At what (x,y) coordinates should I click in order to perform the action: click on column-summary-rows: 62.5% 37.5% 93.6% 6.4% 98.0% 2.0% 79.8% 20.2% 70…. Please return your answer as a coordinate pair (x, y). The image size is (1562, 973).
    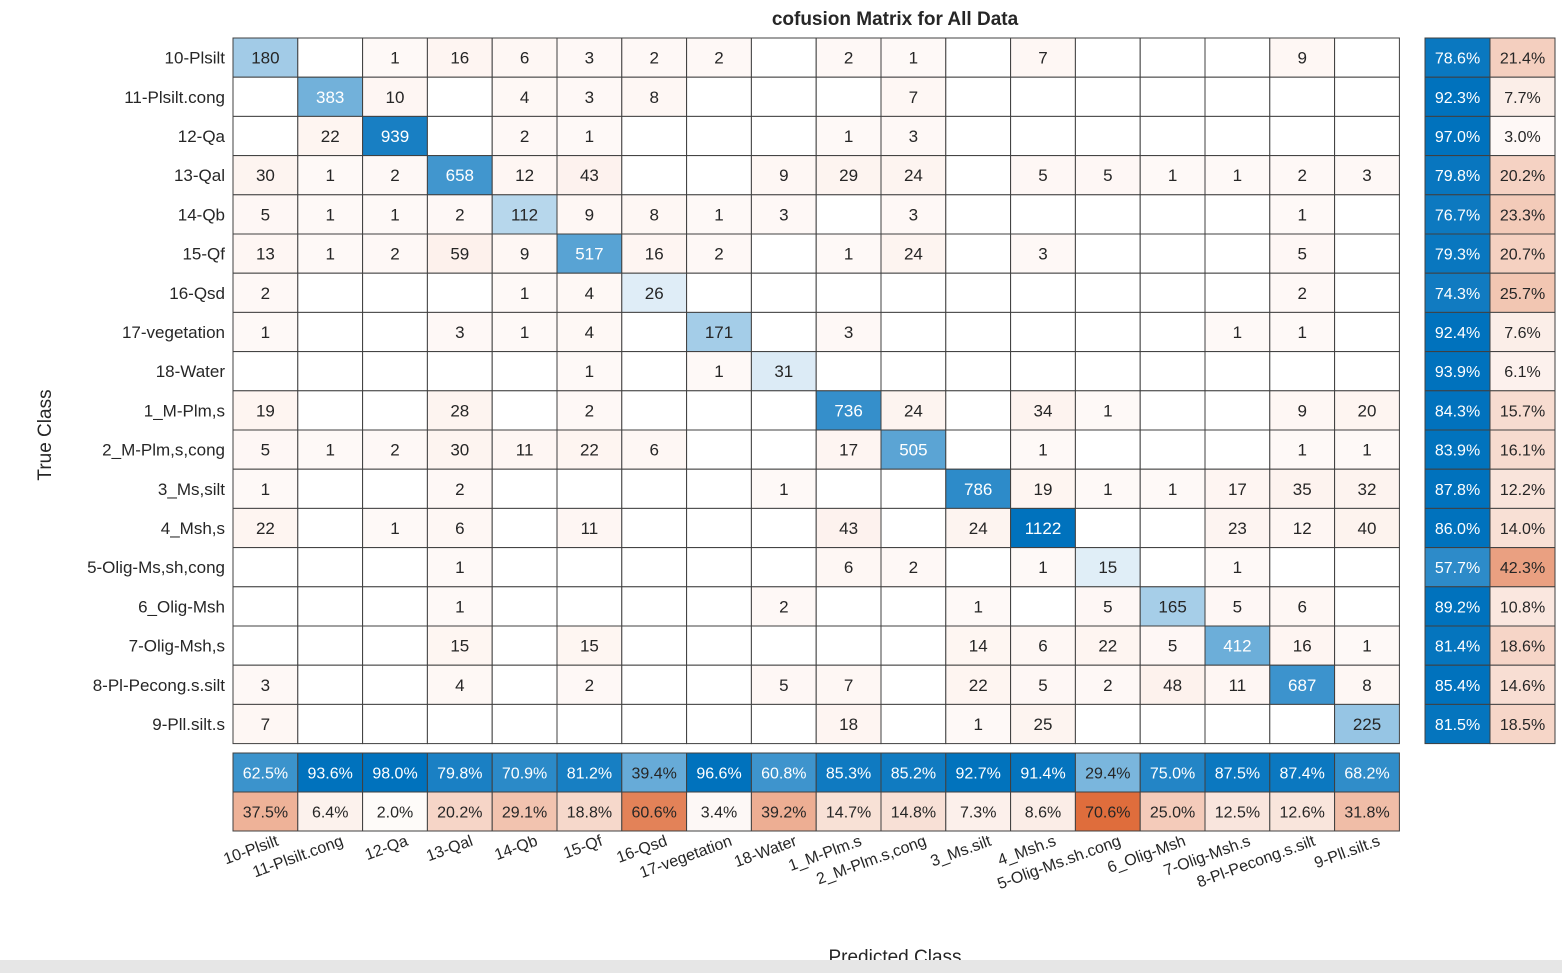
    Looking at the image, I should click on (816, 792).